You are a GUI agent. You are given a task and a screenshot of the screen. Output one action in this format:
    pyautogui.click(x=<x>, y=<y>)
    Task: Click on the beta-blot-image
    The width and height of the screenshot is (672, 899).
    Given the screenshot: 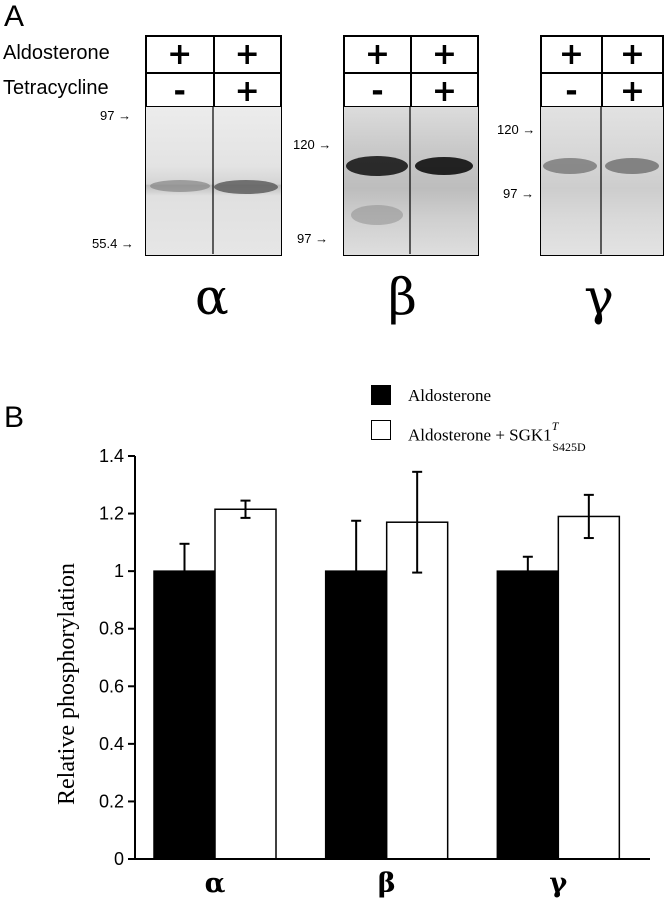 What is the action you would take?
    pyautogui.click(x=411, y=181)
    